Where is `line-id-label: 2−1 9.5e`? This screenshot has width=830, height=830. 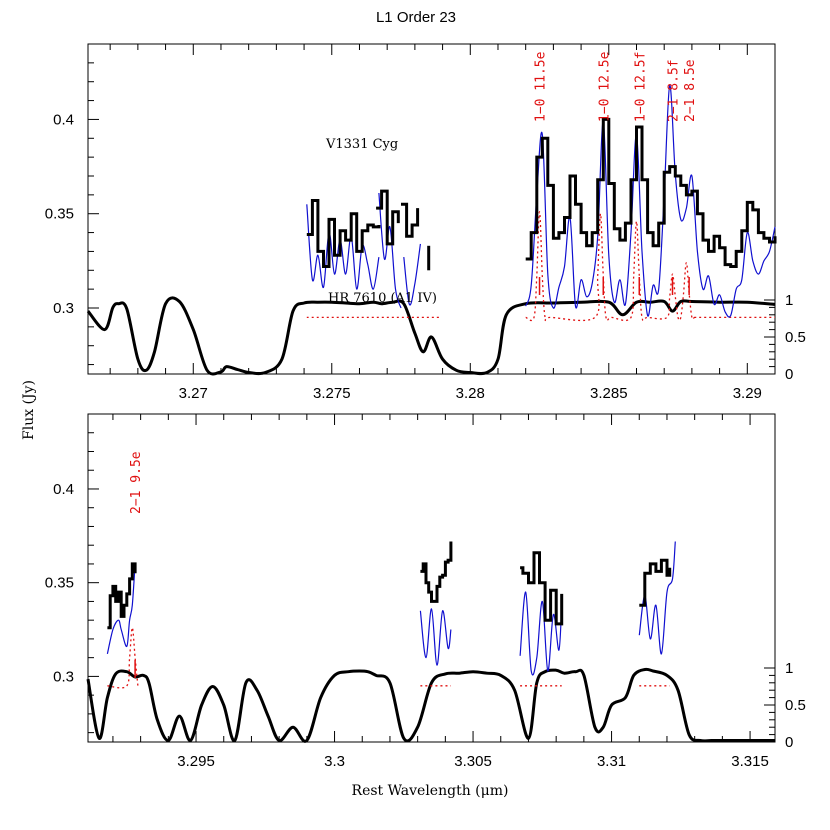
line-id-label: 2−1 9.5e is located at coordinates (136, 482).